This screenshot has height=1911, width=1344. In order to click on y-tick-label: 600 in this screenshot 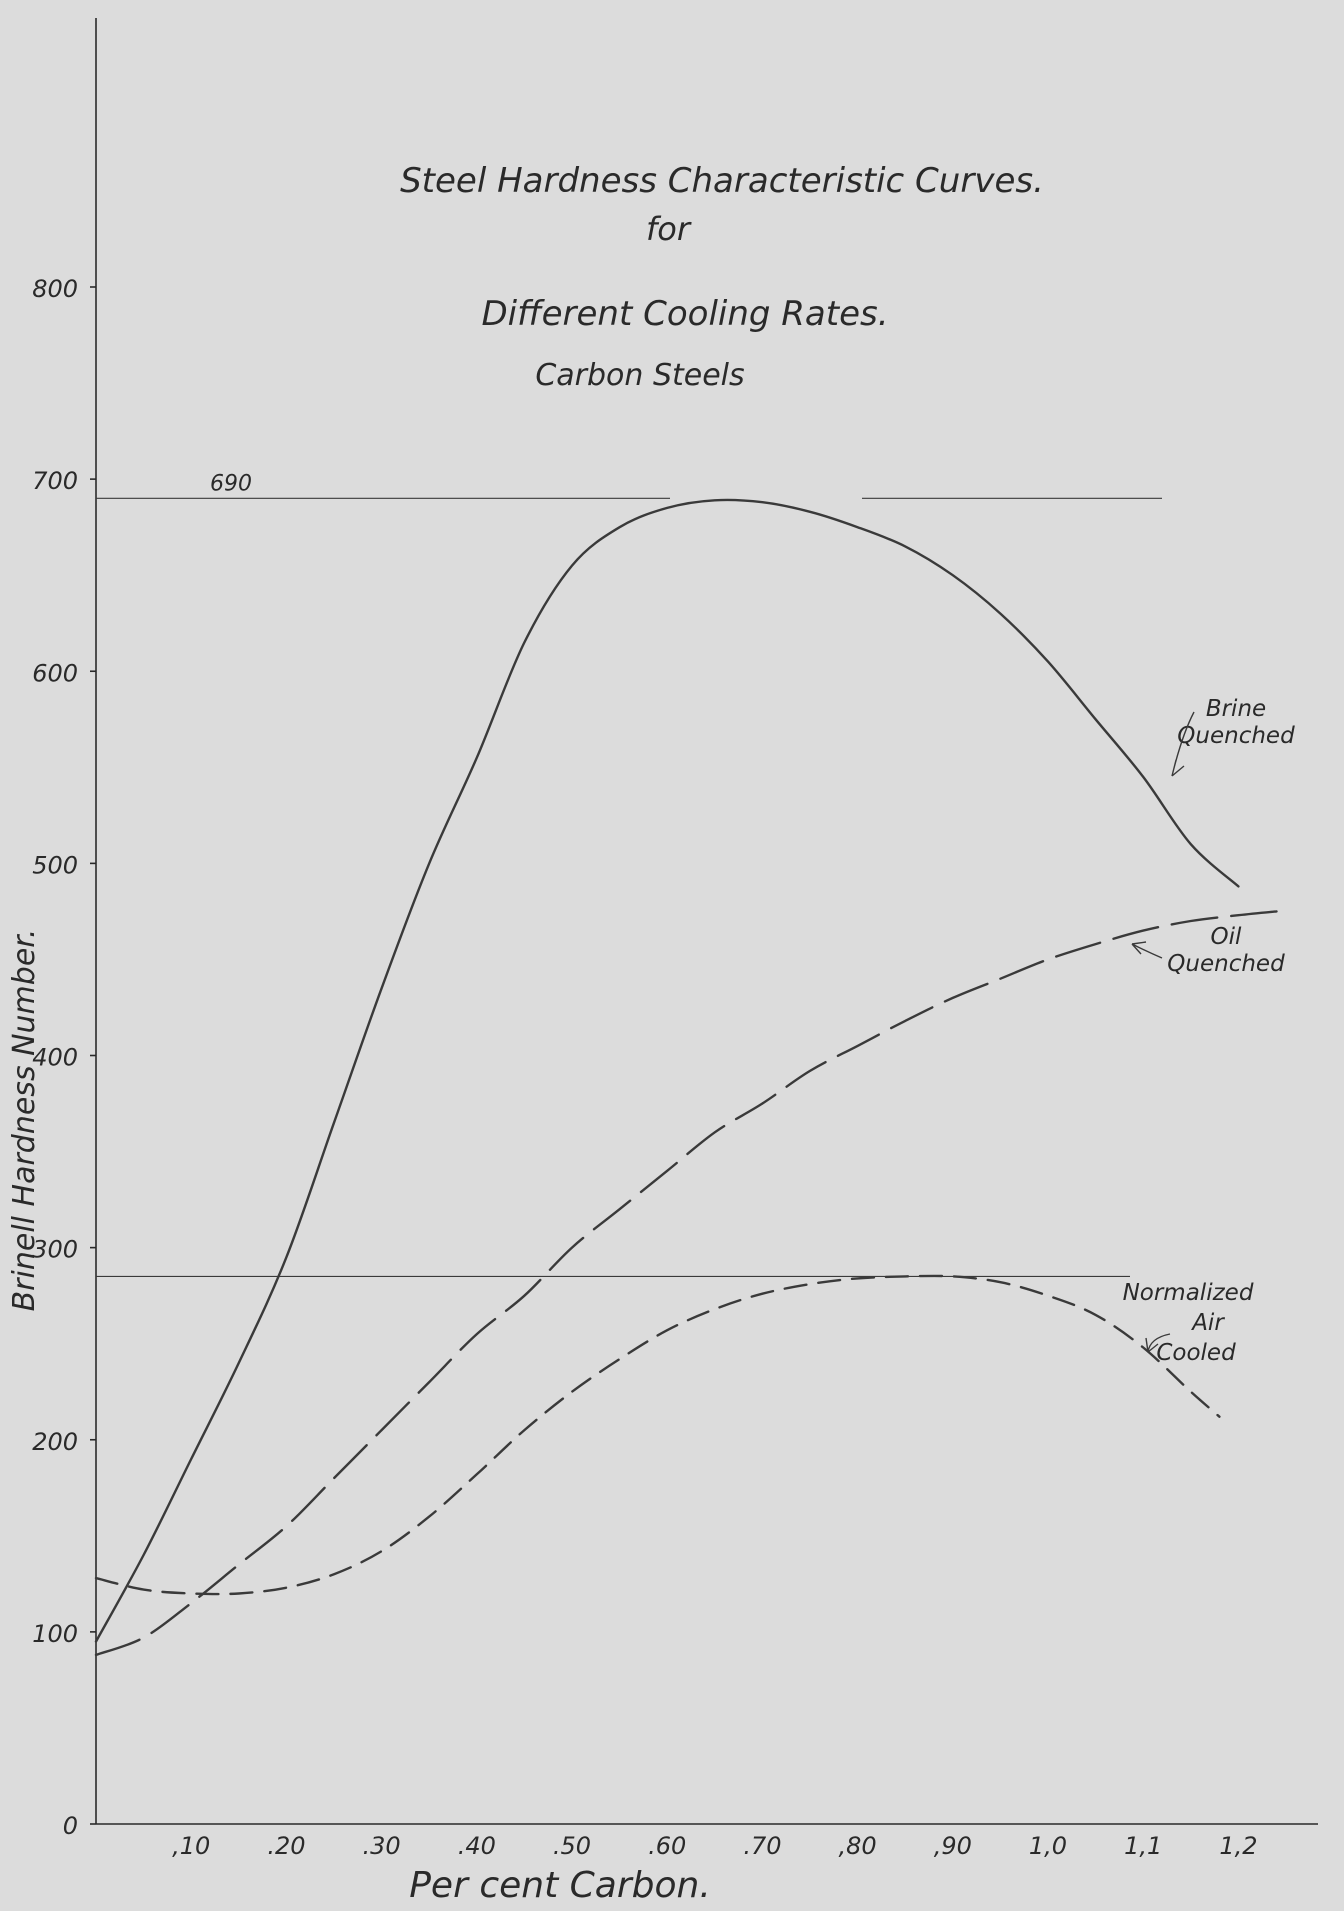, I will do `click(55, 673)`.